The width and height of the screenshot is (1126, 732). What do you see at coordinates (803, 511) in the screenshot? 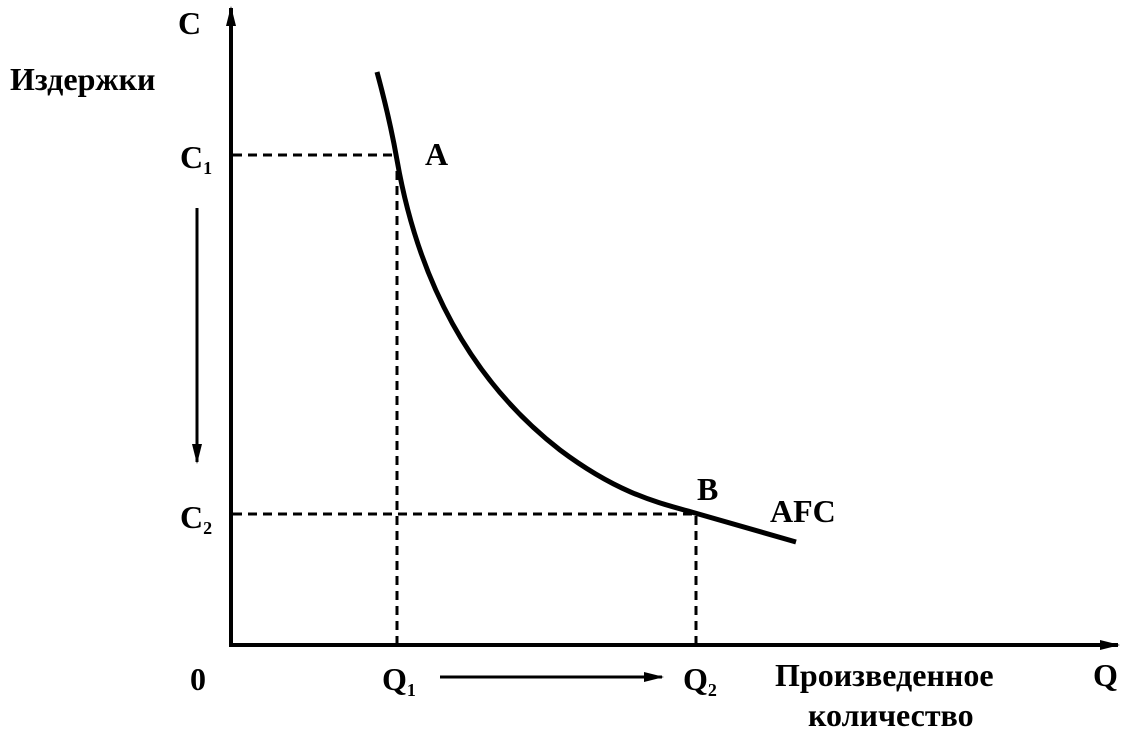
I see `curve-label: AFC` at bounding box center [803, 511].